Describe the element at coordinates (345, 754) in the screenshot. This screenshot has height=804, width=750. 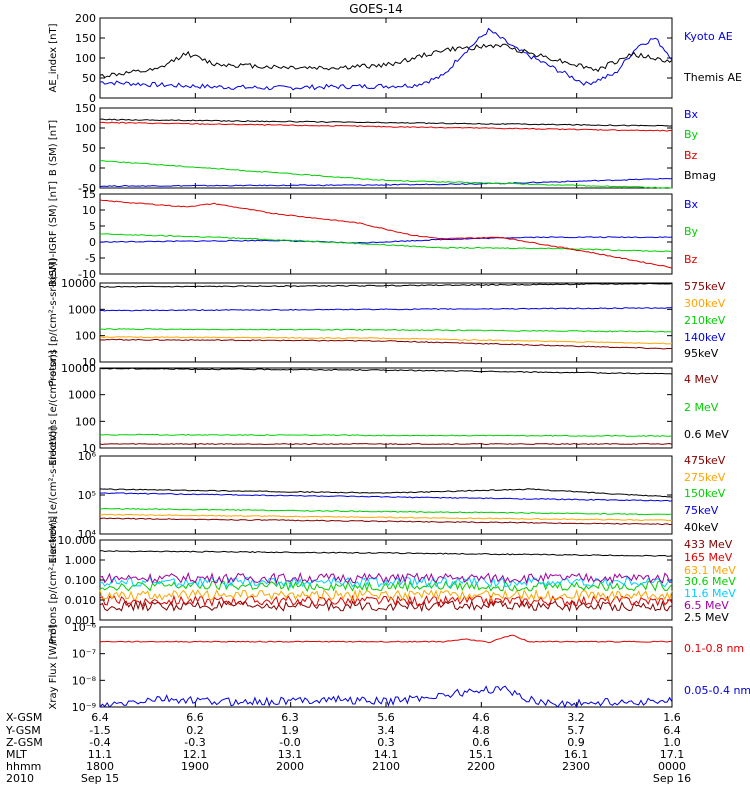
I see `ephemeris-row: MLT 11.1 12.1 13.1 14.1 15.1 16.1 17.1` at that location.